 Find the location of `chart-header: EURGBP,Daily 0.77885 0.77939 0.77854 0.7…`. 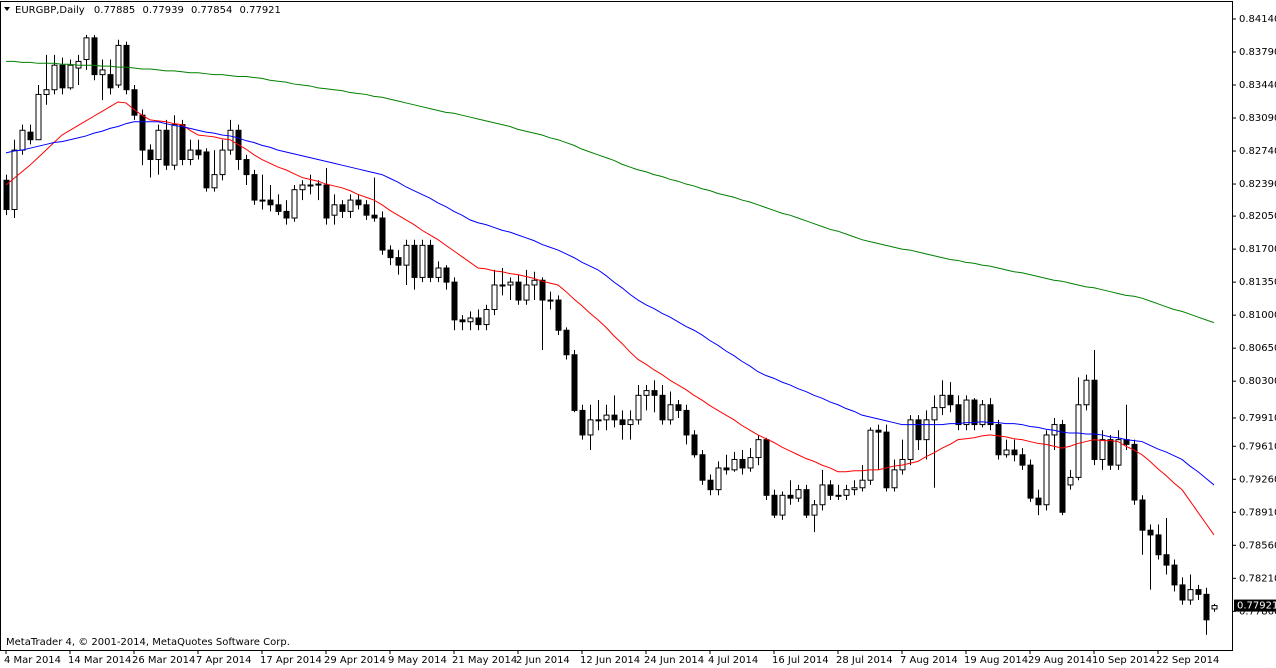

chart-header: EURGBP,Daily 0.77885 0.77939 0.77854 0.7… is located at coordinates (148, 10).